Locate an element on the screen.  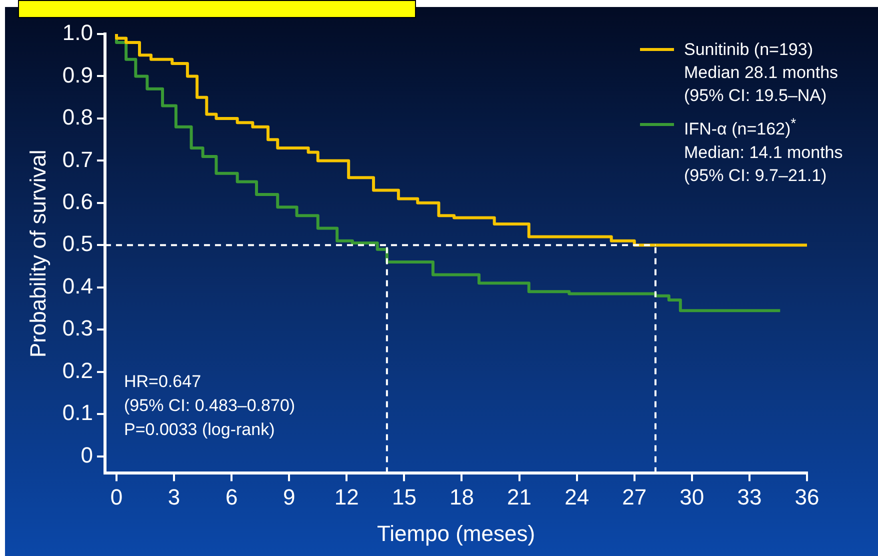
y-tick-label: 0.5 is located at coordinates (77, 243).